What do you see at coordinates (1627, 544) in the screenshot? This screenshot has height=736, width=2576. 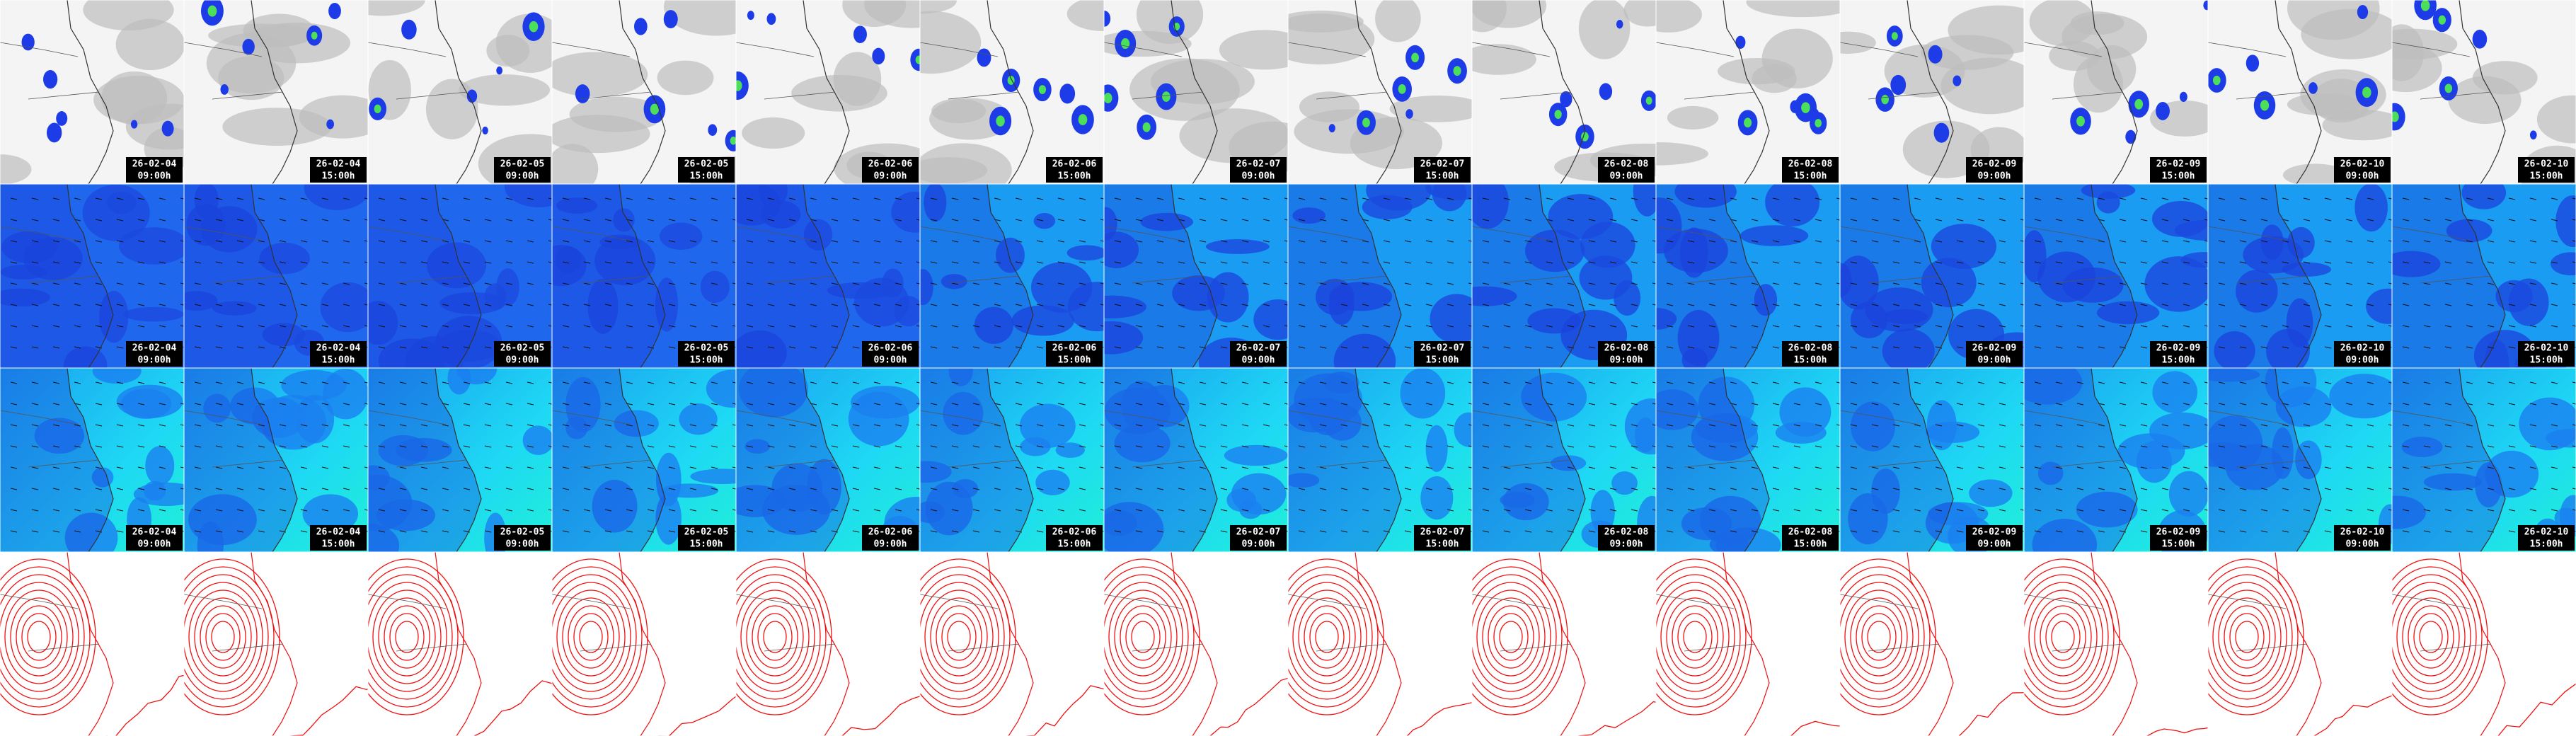 I see `tile-time: 09:00h` at bounding box center [1627, 544].